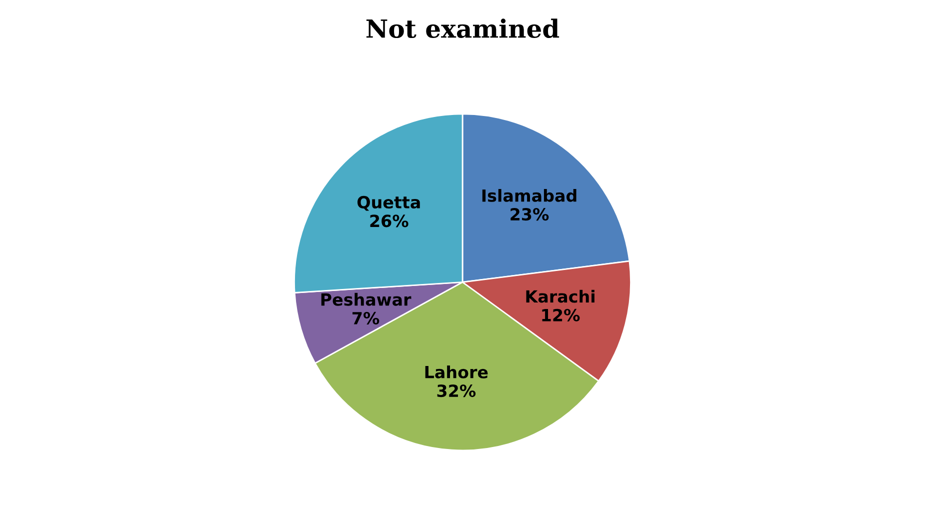 Image resolution: width=925 pixels, height=513 pixels. Describe the element at coordinates (366, 299) in the screenshot. I see `slice-label: Peshawar` at that location.